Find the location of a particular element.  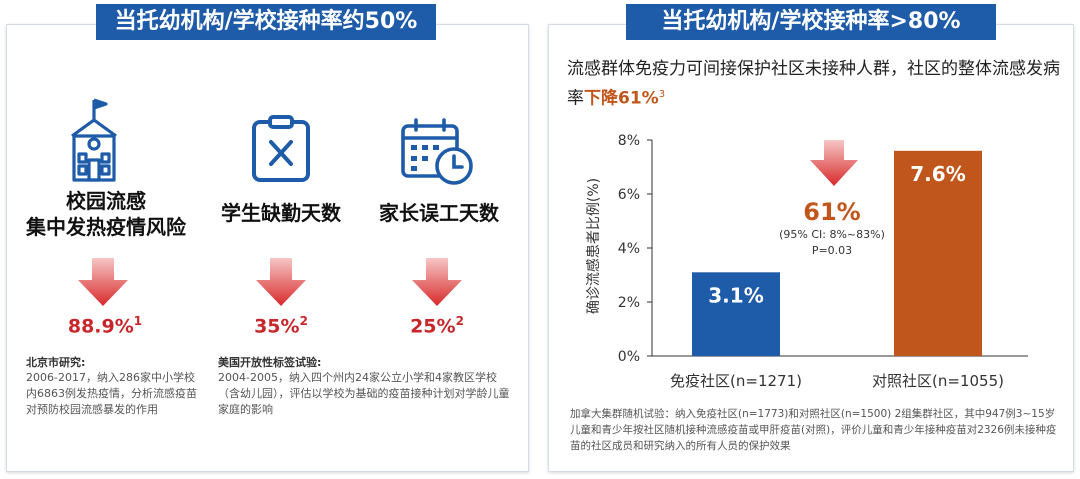

right-banner: 当托幼机构/学校接种率>80% is located at coordinates (811, 22).